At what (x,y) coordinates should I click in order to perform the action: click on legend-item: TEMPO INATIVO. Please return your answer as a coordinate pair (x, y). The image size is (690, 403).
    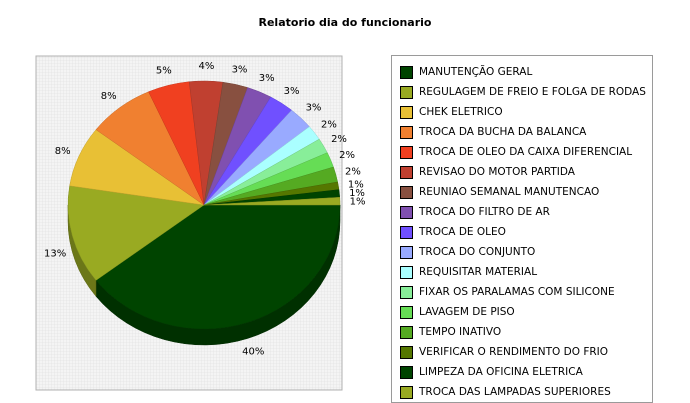
    Looking at the image, I should click on (450, 332).